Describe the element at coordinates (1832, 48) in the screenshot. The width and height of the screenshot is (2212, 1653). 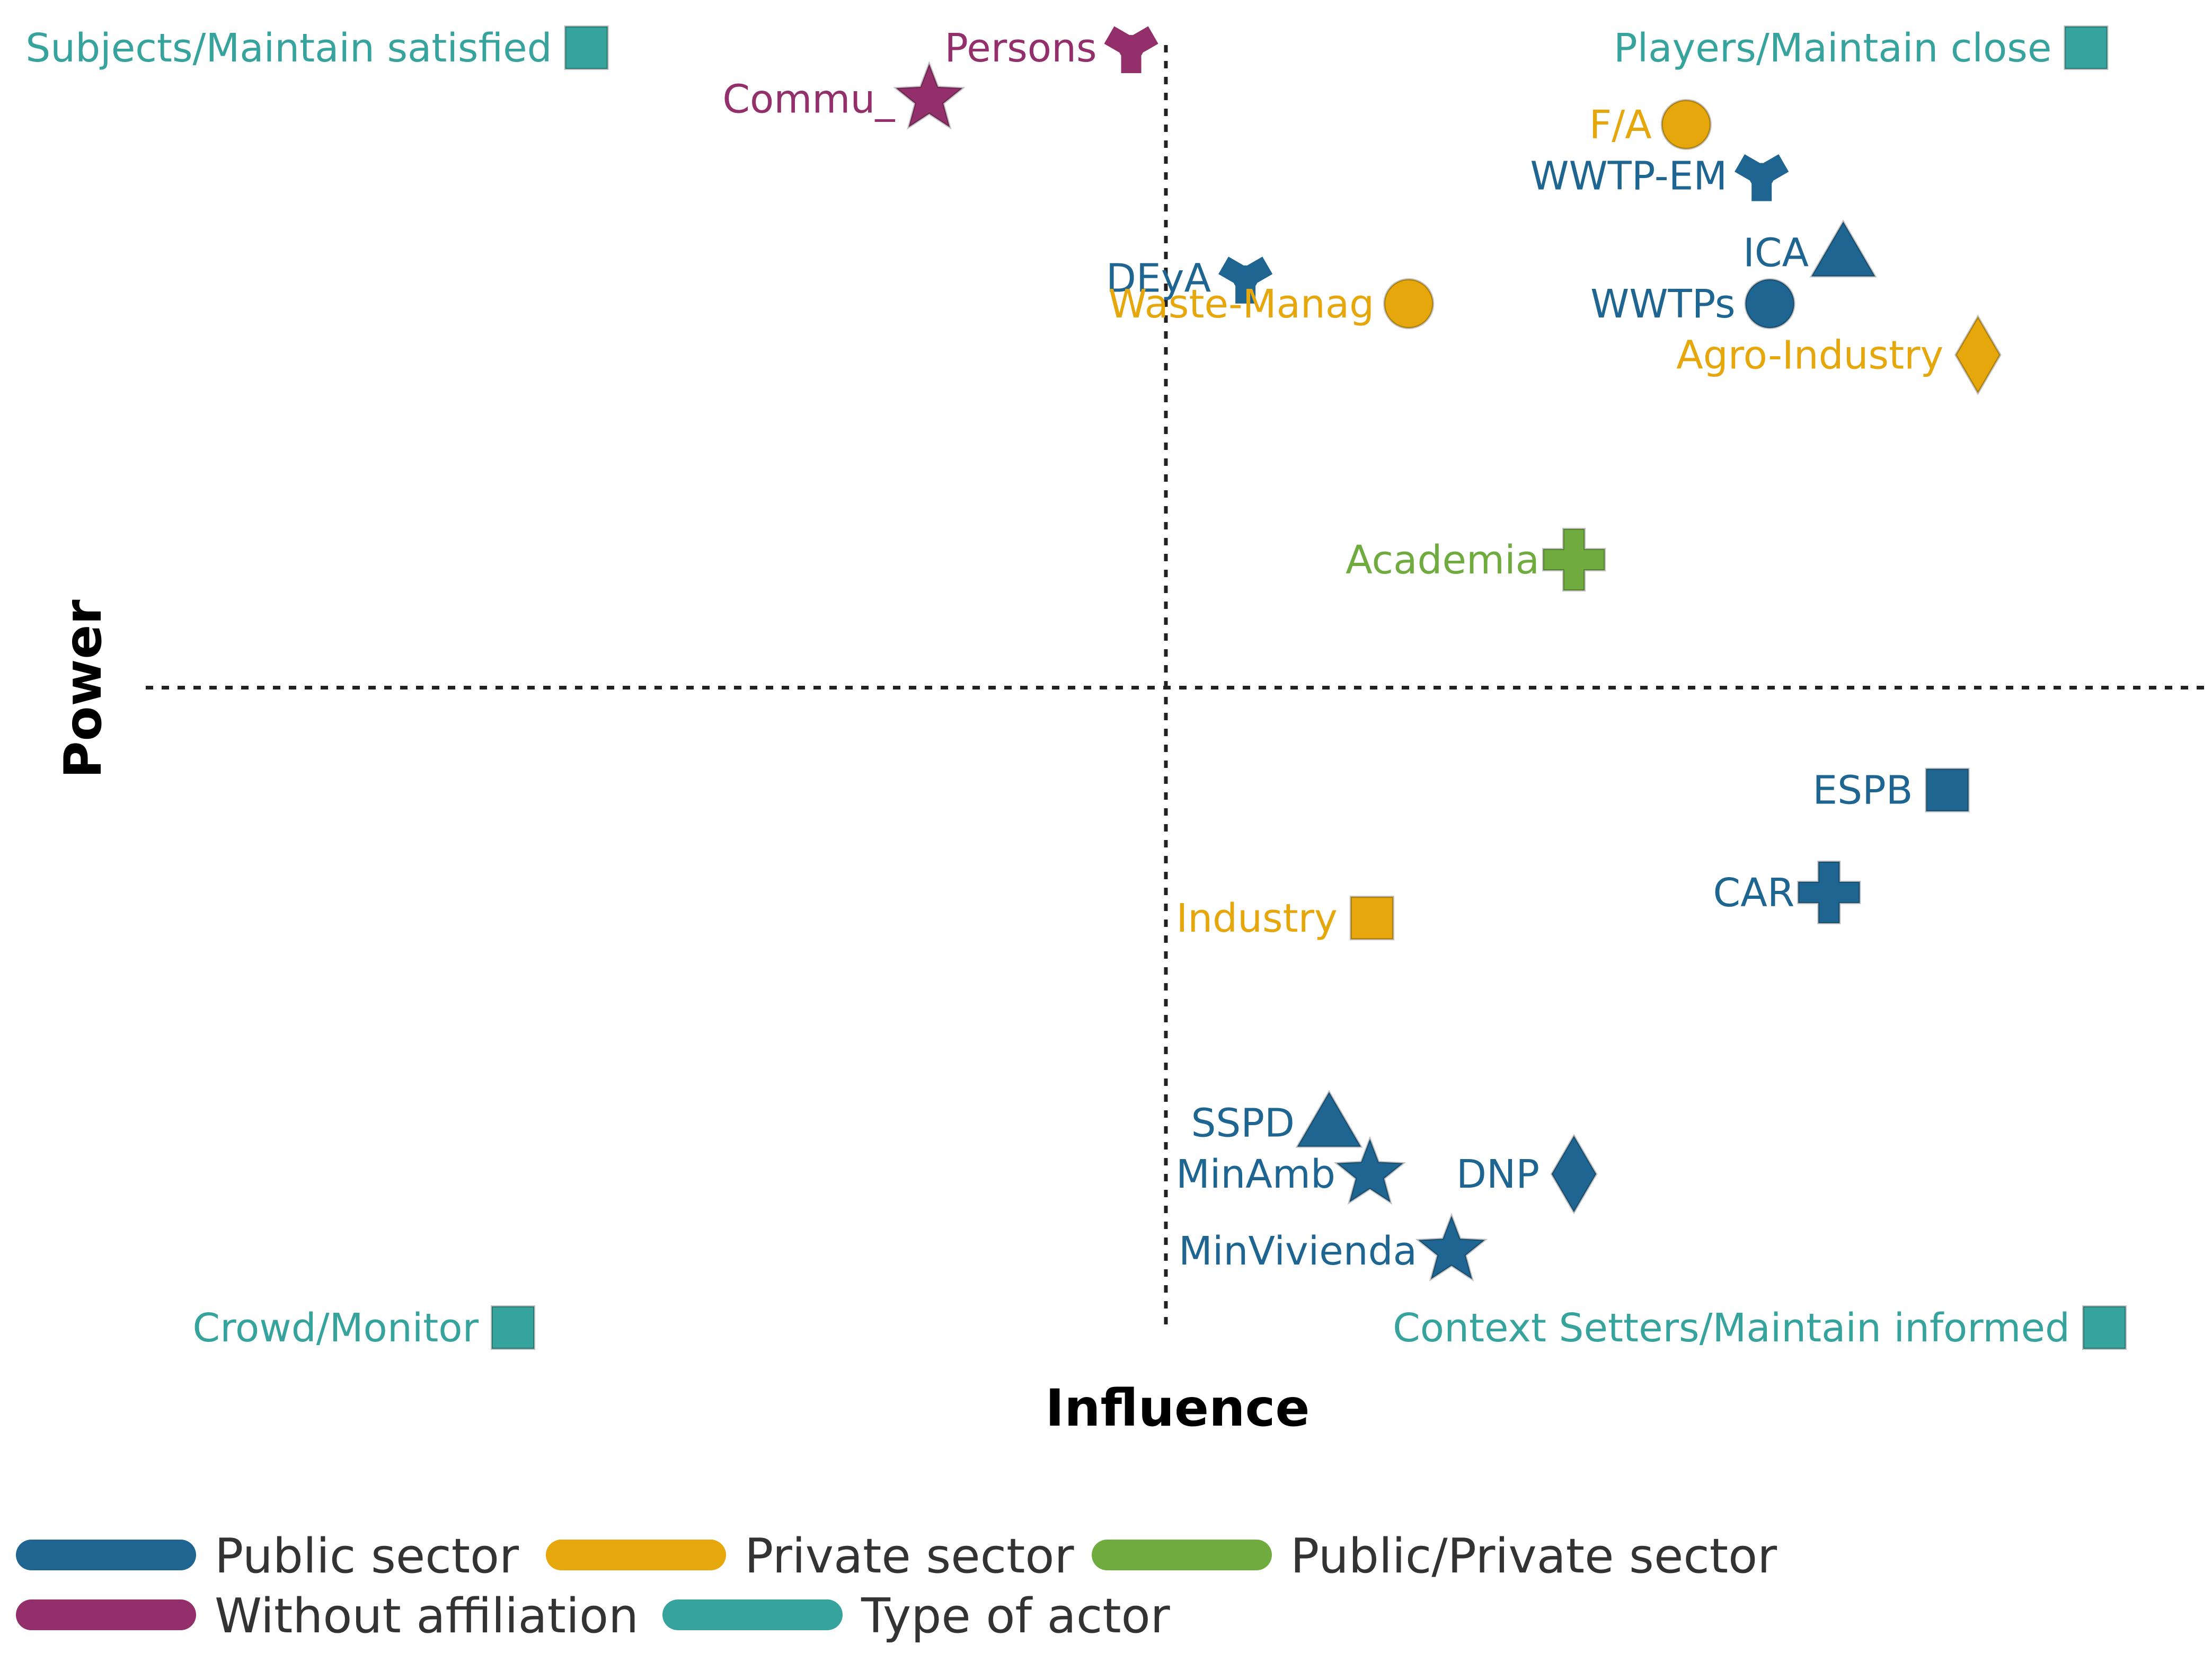
I see `point-label: Players/Maintain close` at that location.